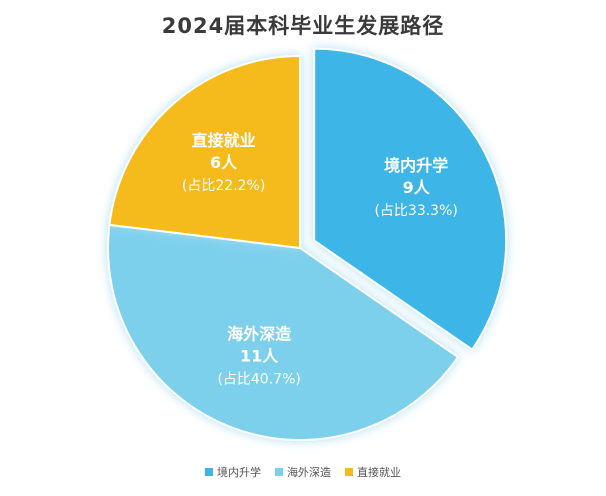  What do you see at coordinates (309, 472) in the screenshot?
I see `legend-label: 海外深造` at bounding box center [309, 472].